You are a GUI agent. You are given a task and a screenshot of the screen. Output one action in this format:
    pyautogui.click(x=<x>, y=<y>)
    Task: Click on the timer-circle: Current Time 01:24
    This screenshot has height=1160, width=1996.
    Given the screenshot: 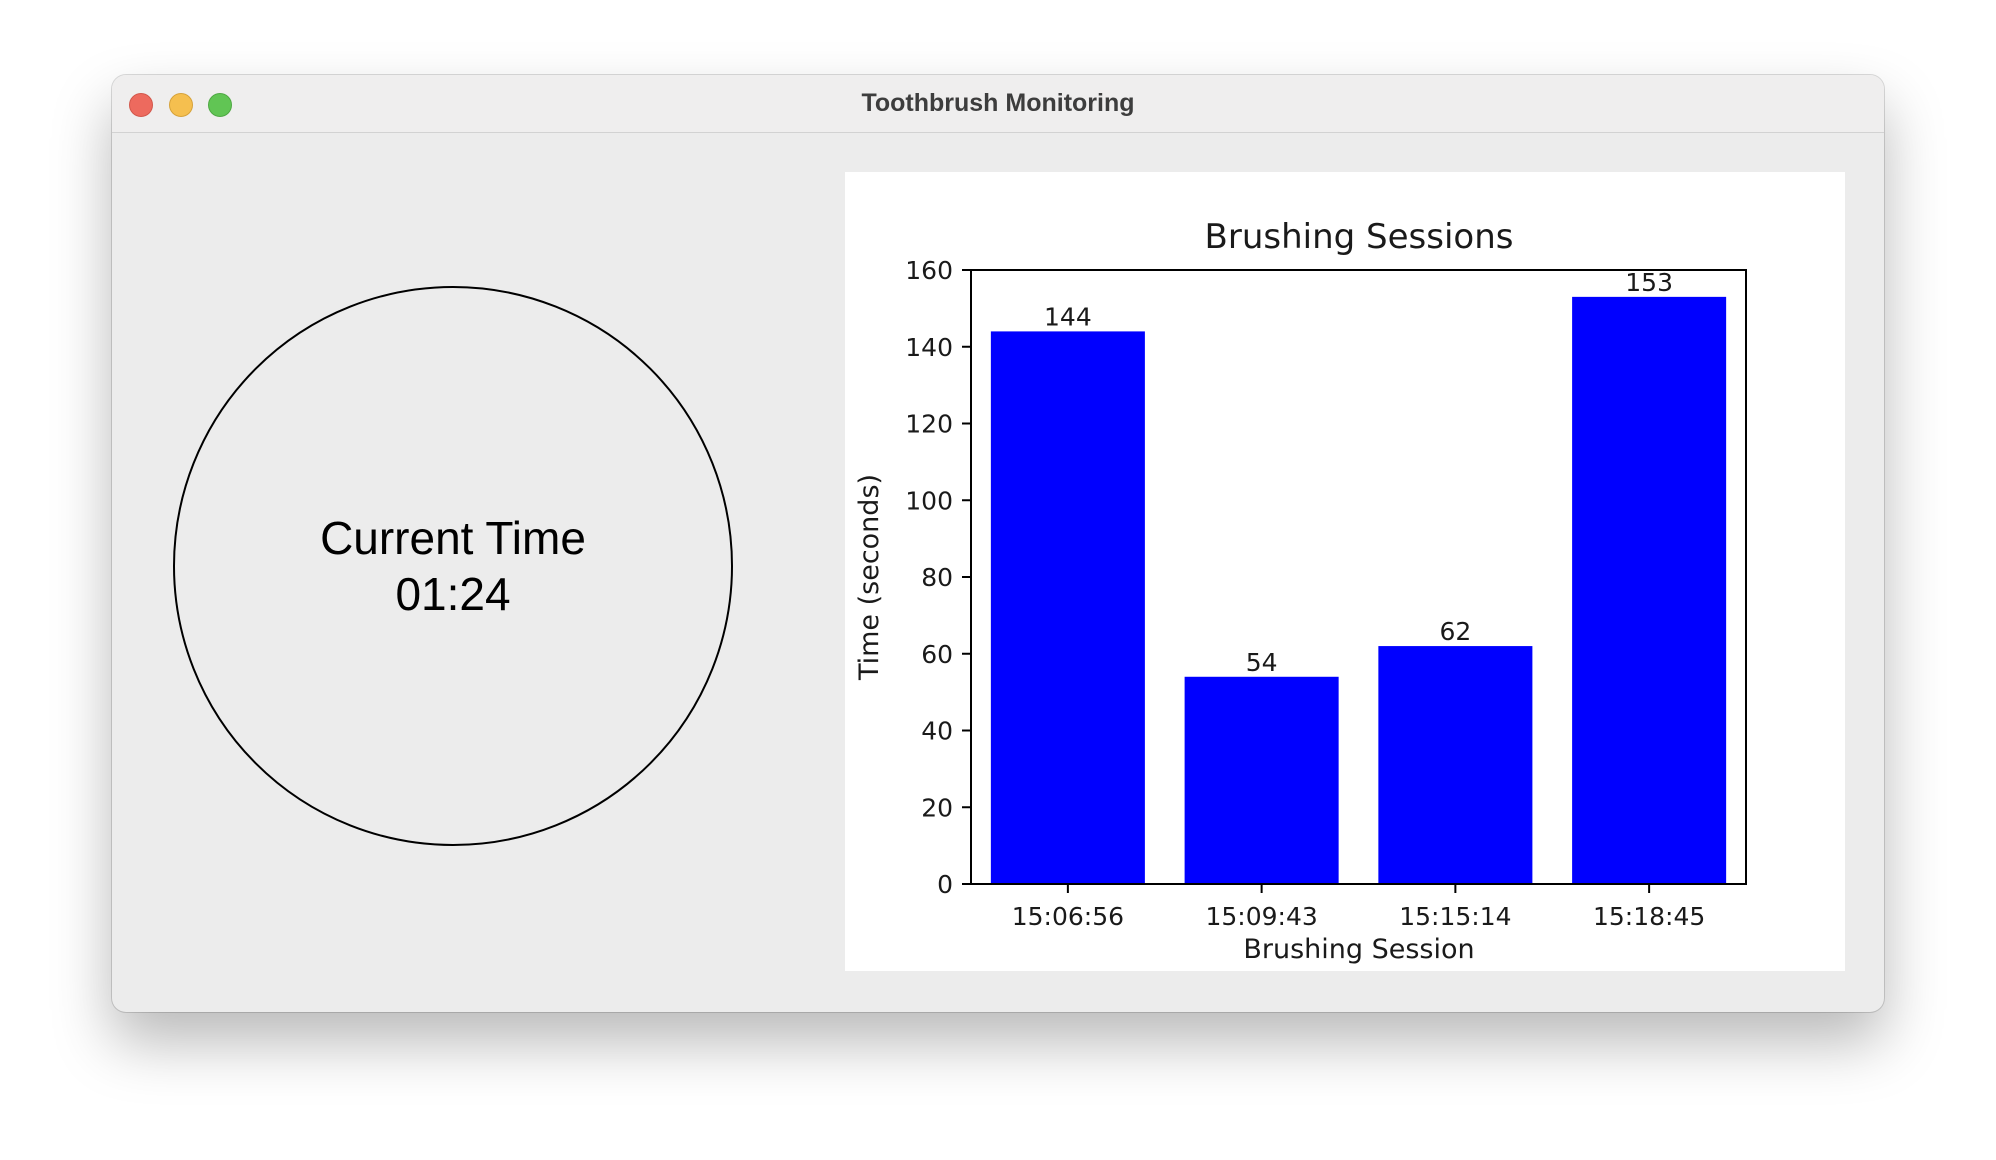 What is the action you would take?
    pyautogui.click(x=453, y=566)
    